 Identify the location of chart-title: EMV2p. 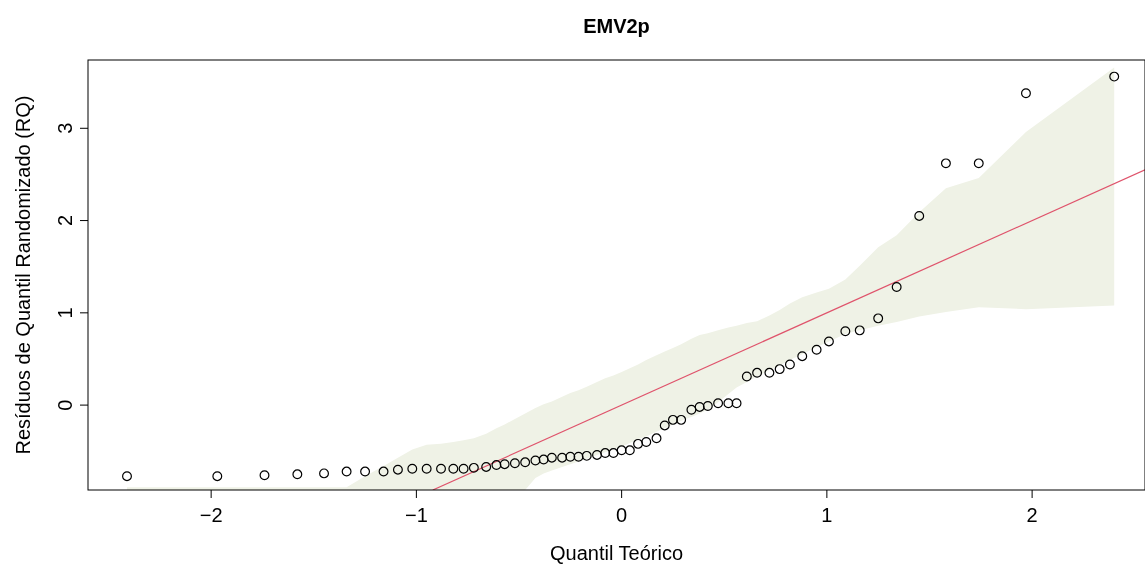
(616, 26).